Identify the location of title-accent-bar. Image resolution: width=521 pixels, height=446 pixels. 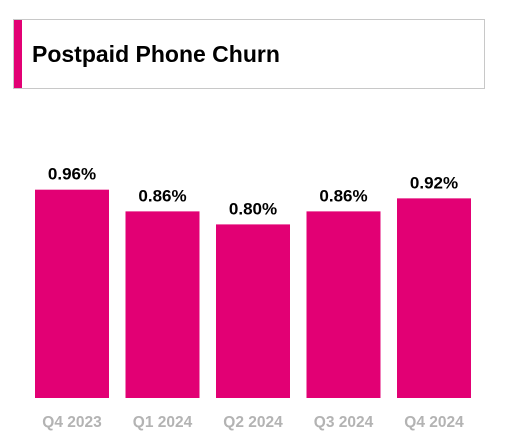
(18, 54).